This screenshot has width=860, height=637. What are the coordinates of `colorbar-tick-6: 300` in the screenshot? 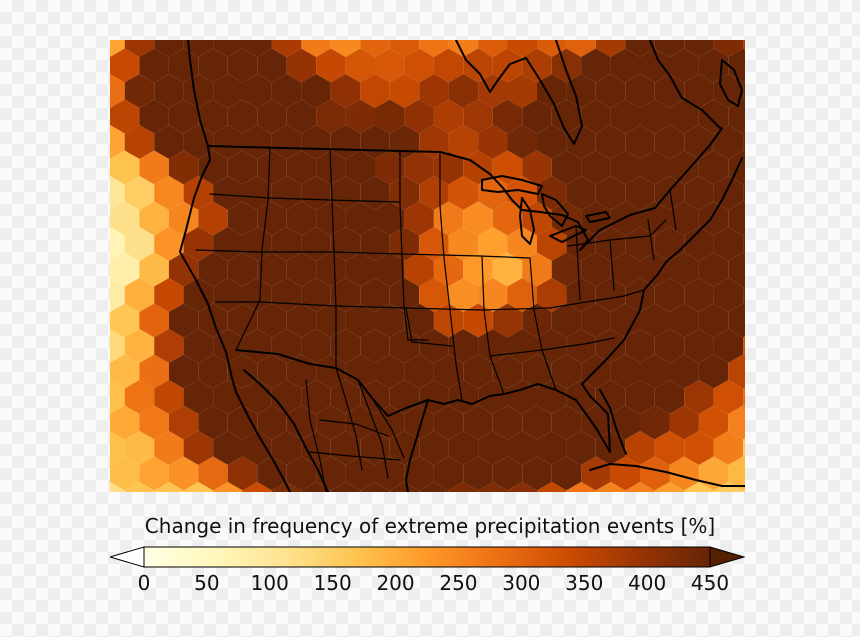 It's located at (521, 583).